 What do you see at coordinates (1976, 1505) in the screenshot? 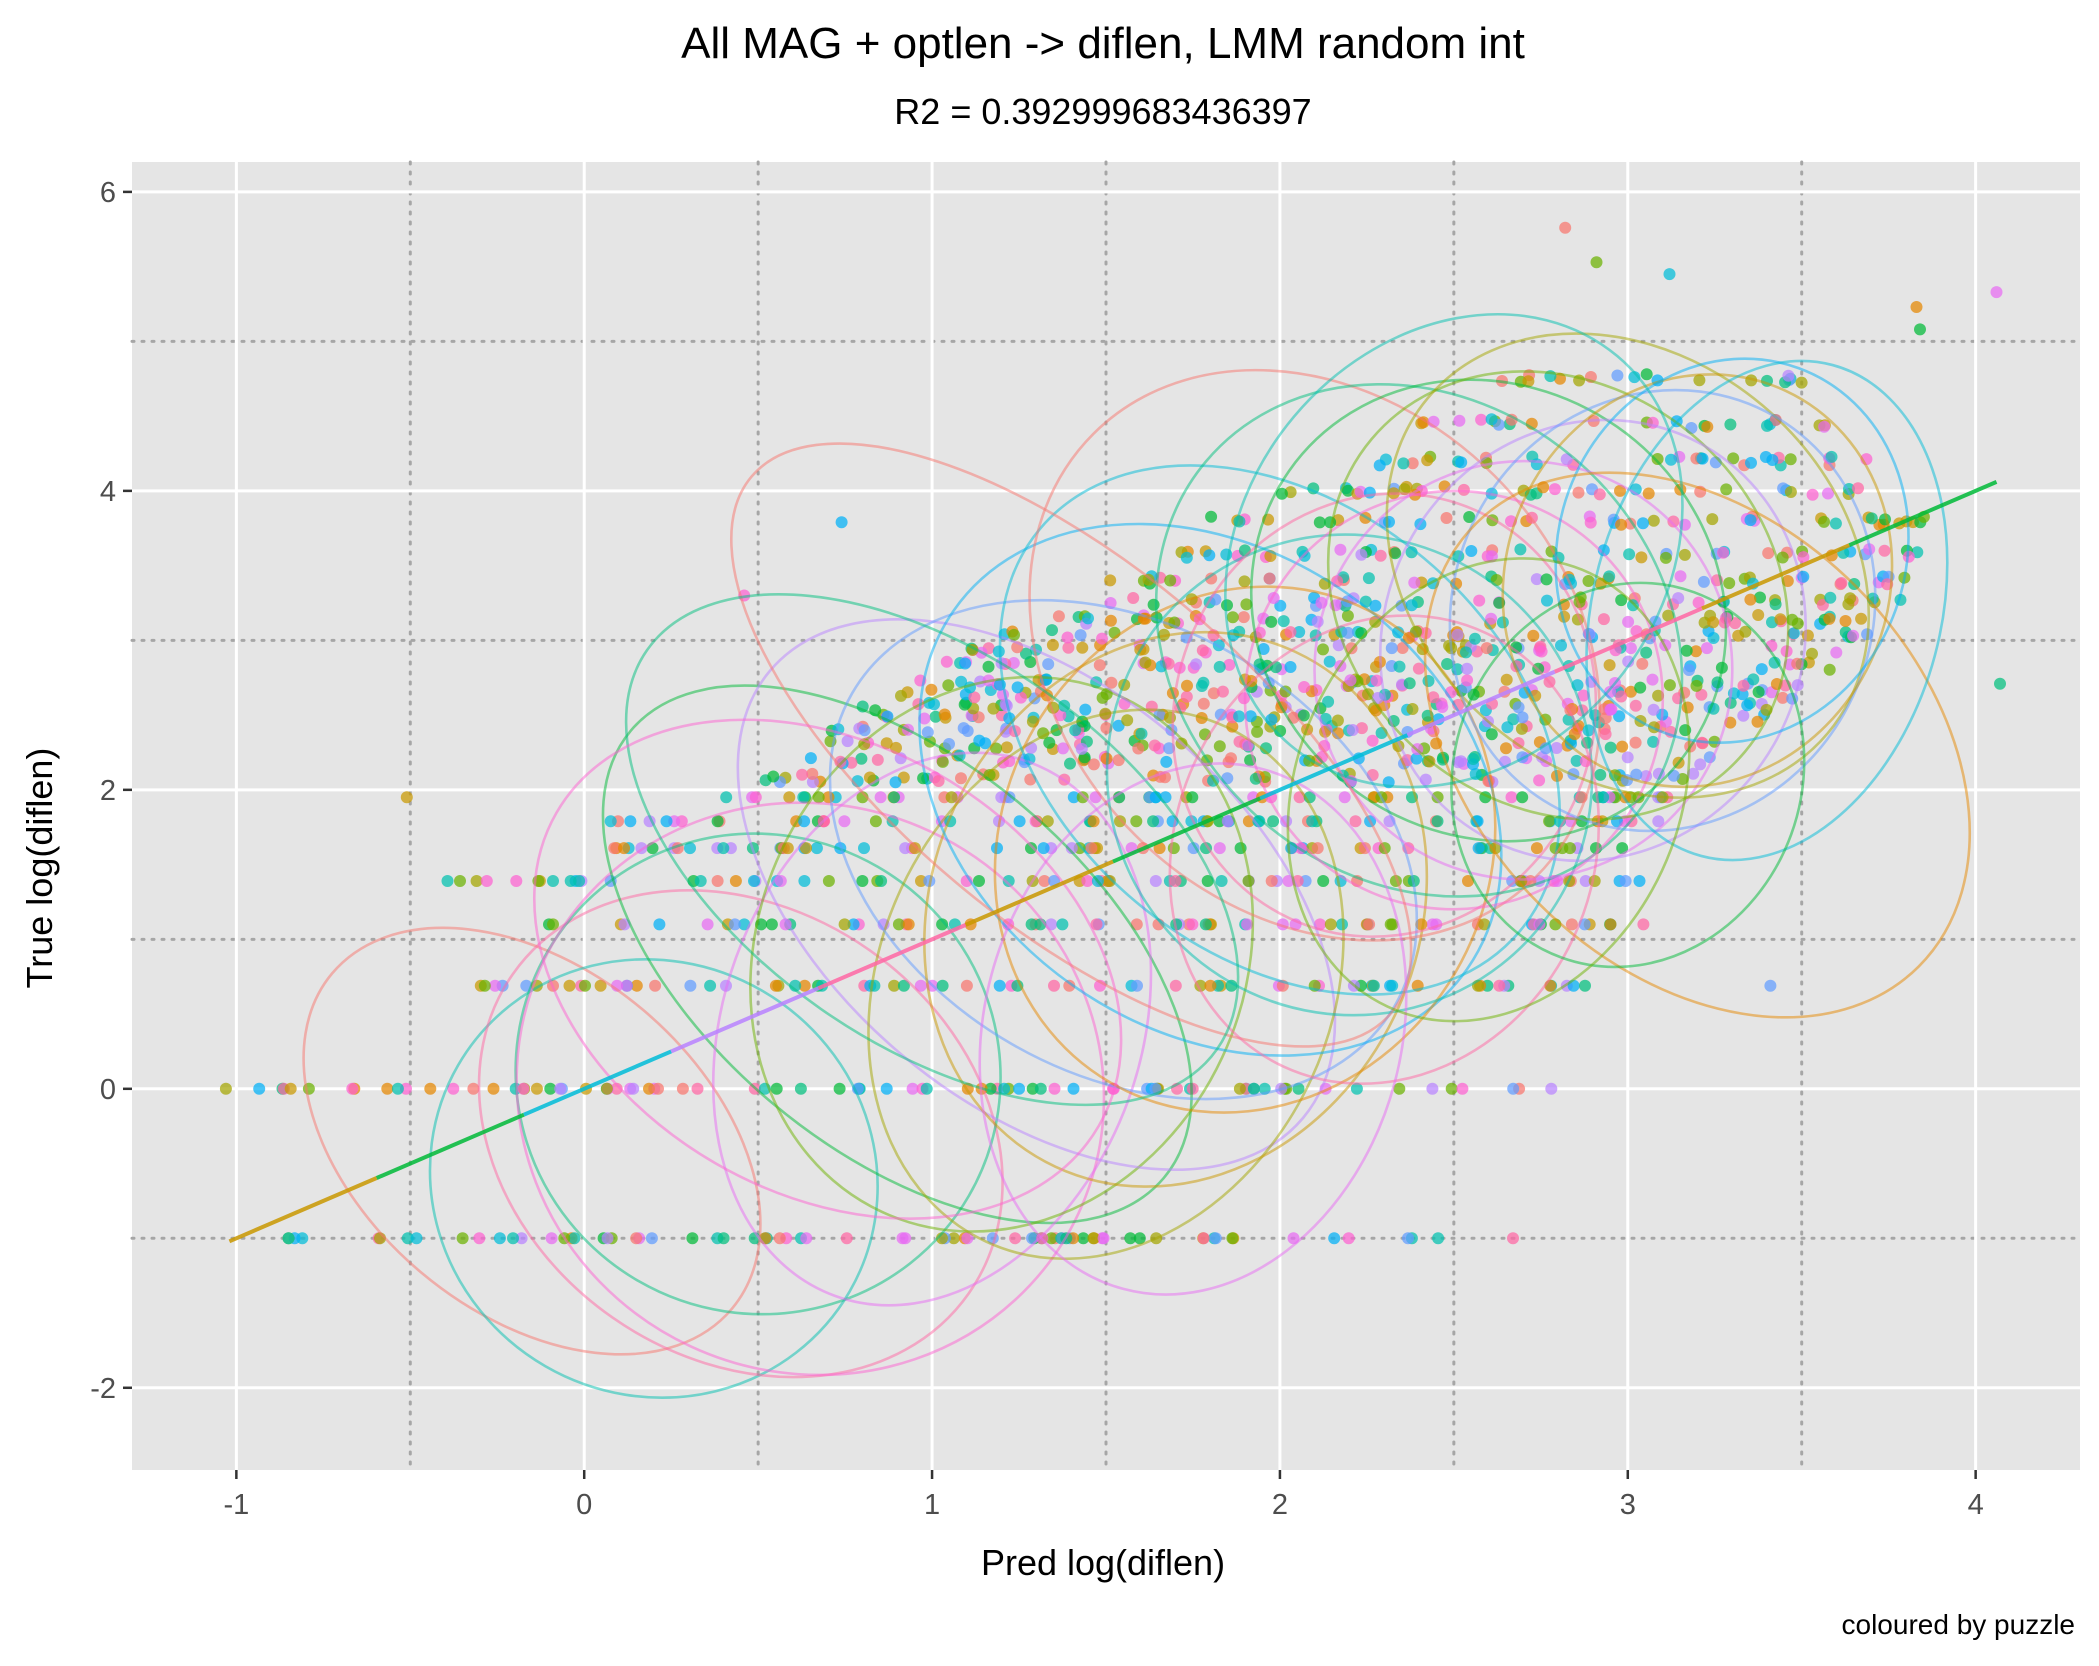
I see `x-tick-label: 4` at bounding box center [1976, 1505].